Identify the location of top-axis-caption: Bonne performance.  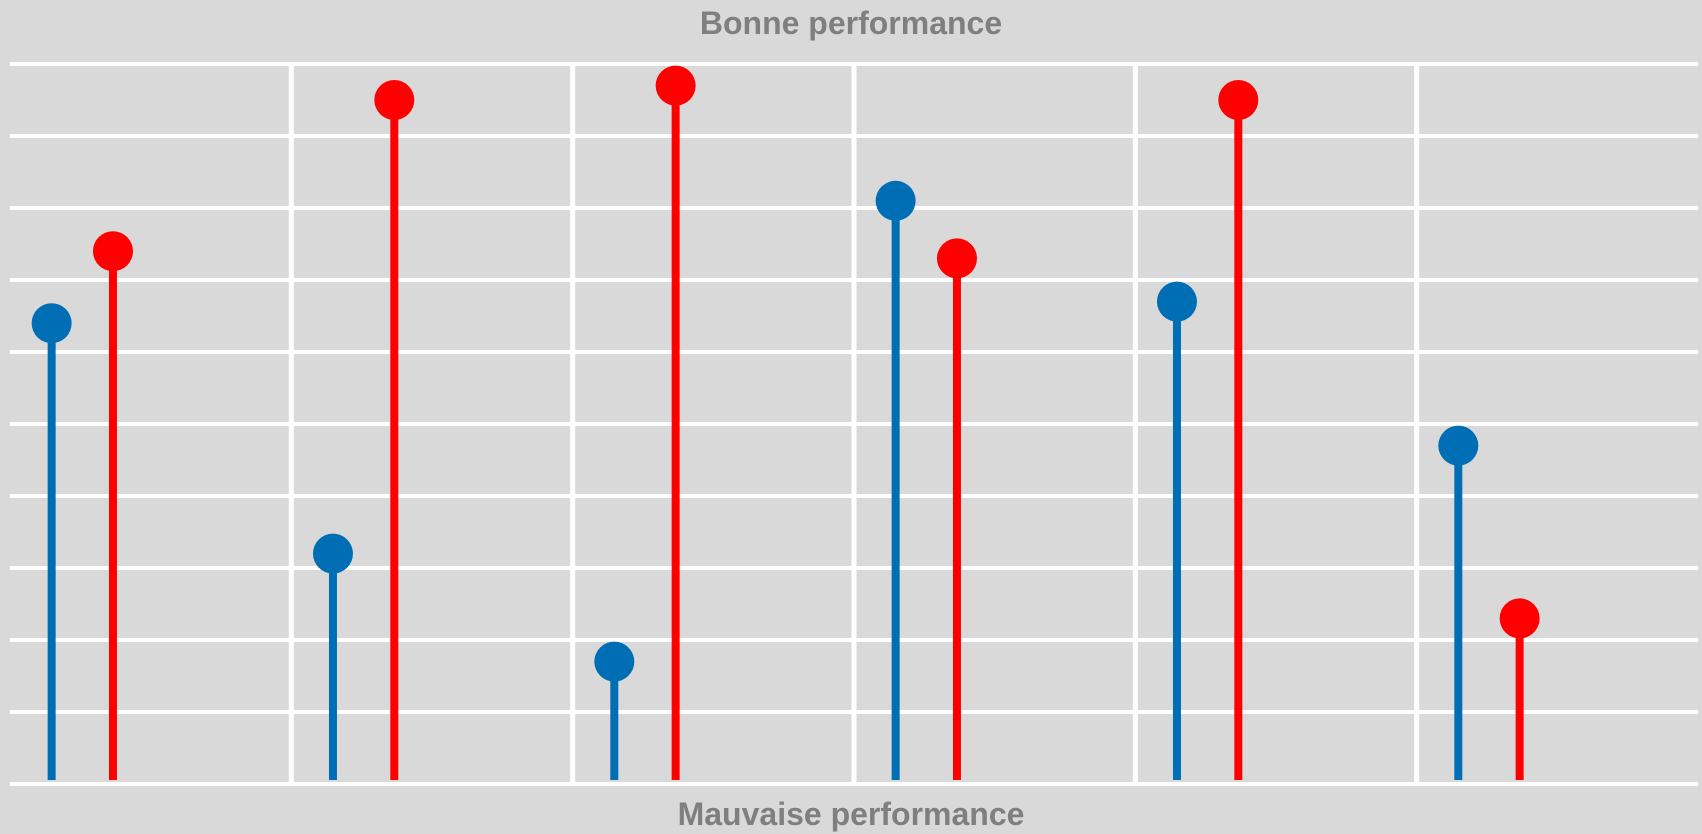
(851, 23).